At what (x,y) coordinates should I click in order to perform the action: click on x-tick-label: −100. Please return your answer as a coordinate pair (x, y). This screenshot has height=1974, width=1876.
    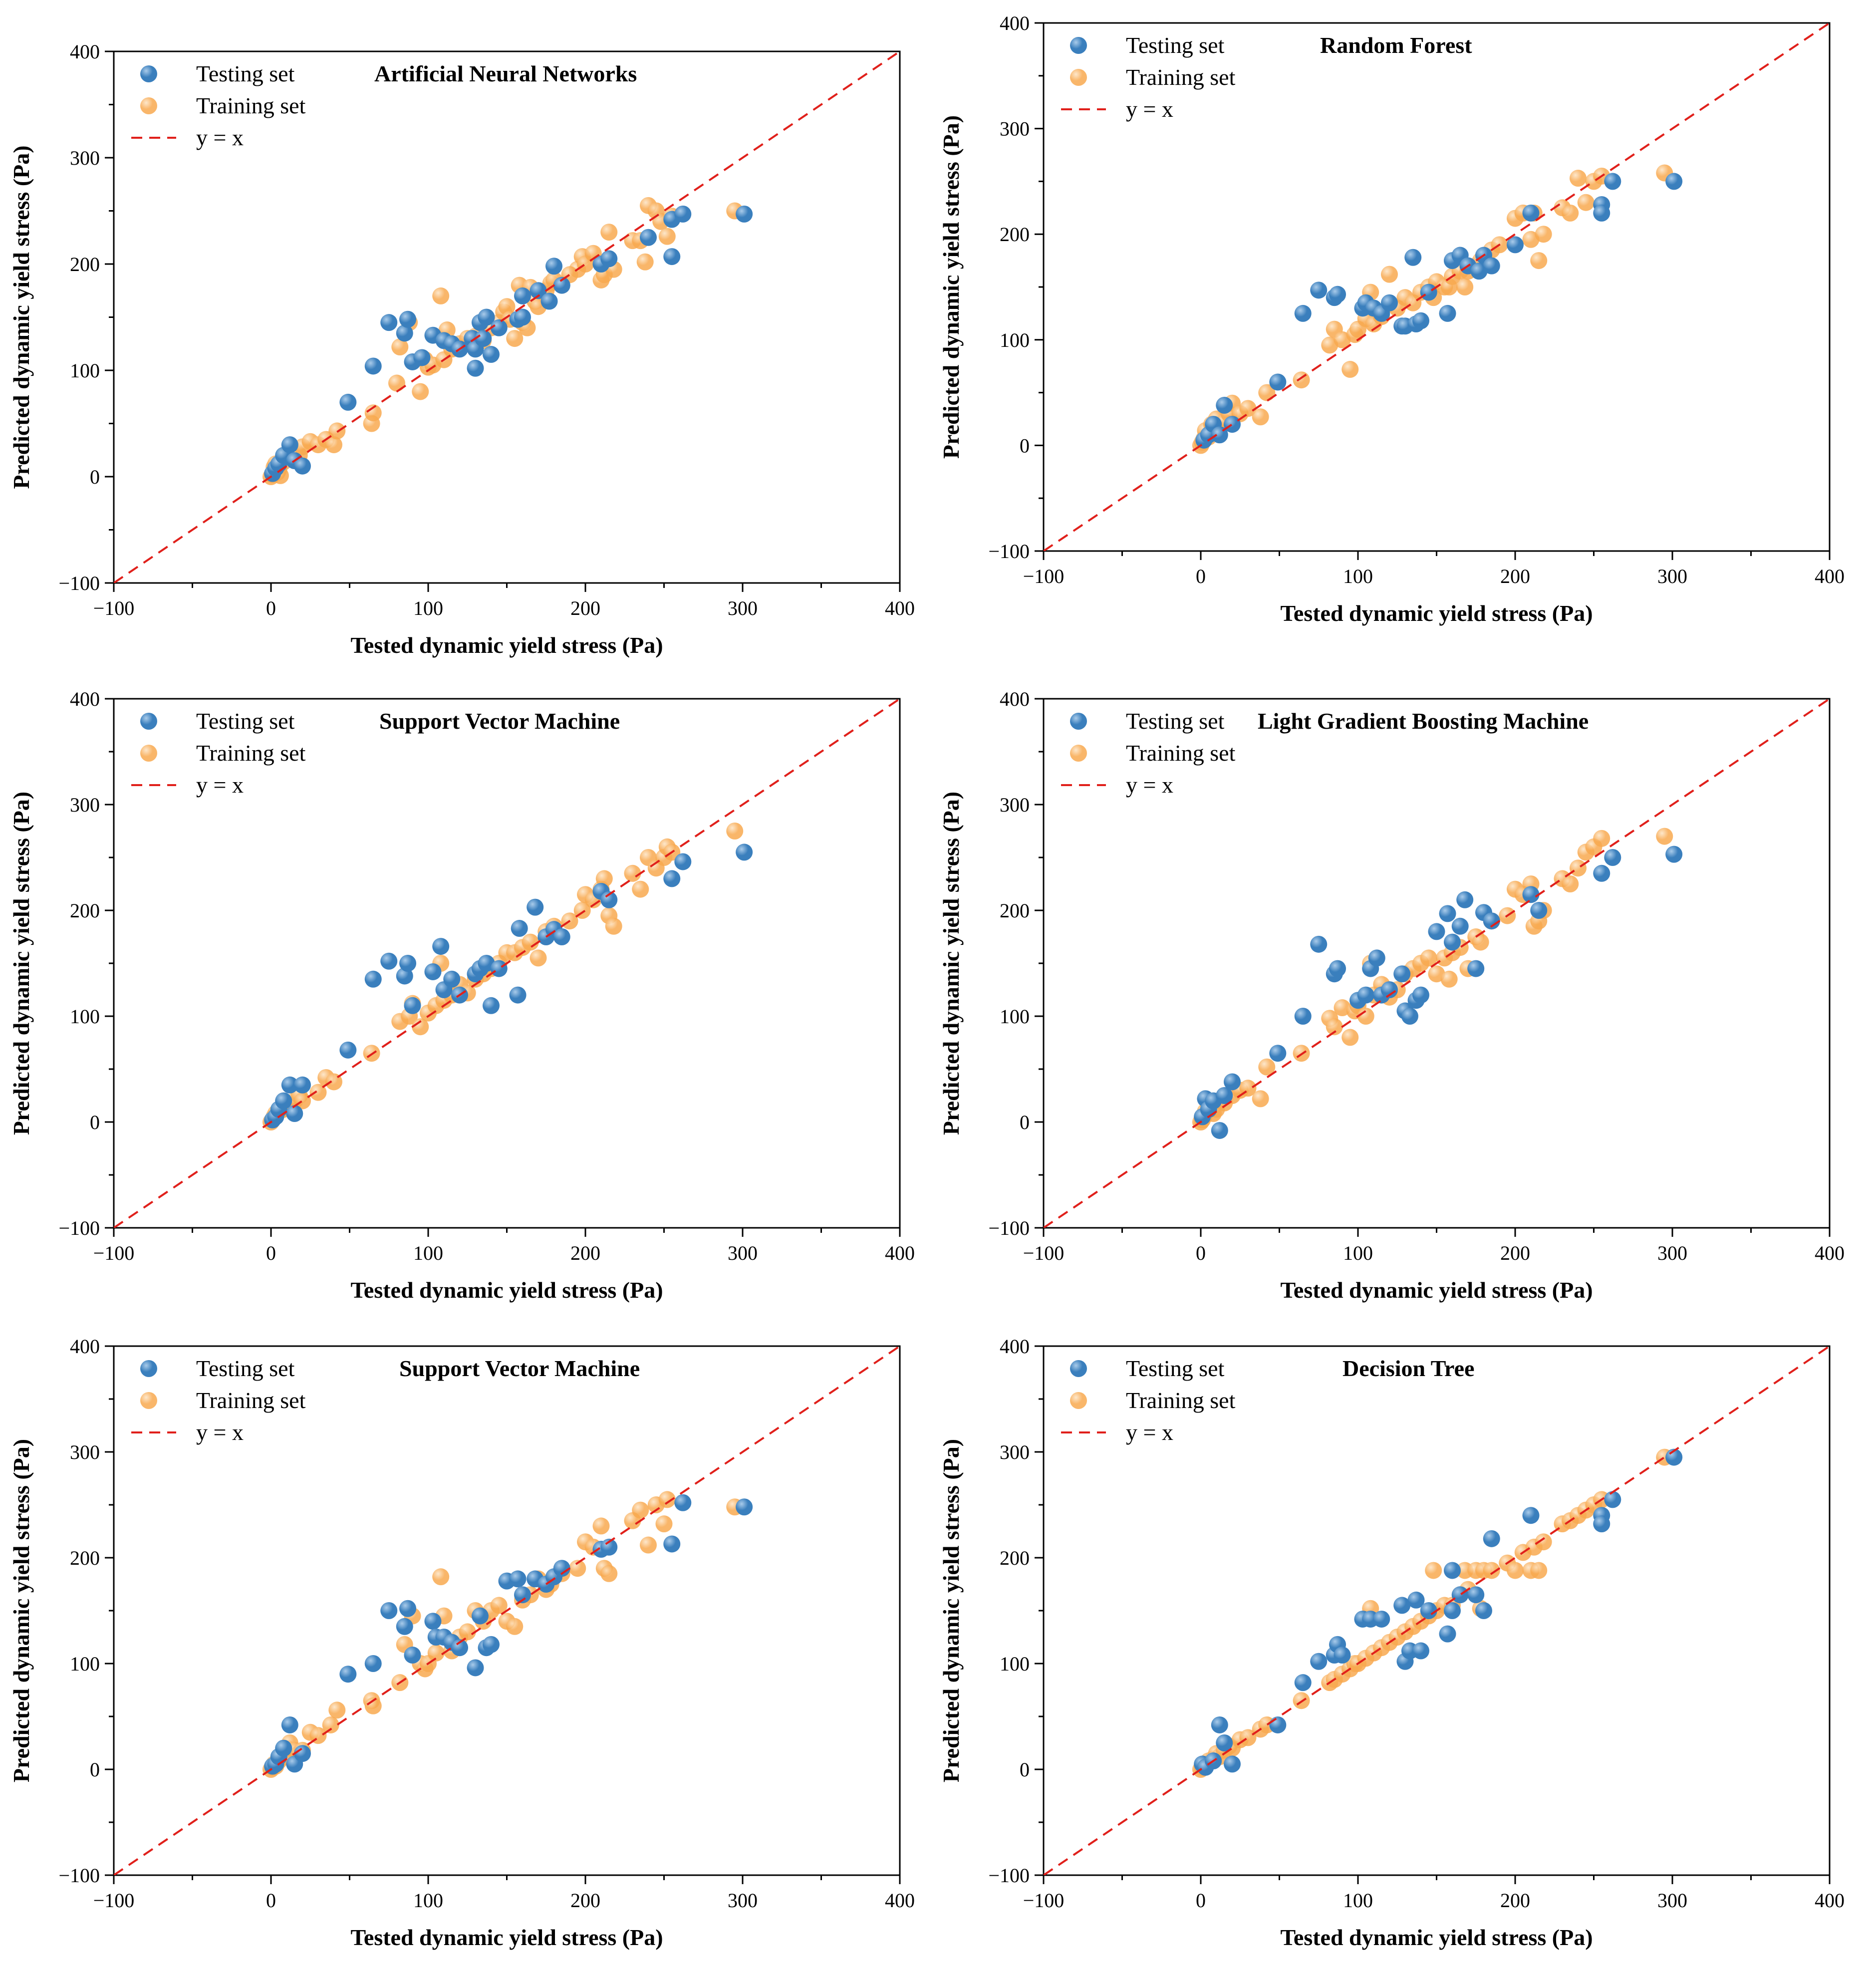
    Looking at the image, I should click on (1044, 1900).